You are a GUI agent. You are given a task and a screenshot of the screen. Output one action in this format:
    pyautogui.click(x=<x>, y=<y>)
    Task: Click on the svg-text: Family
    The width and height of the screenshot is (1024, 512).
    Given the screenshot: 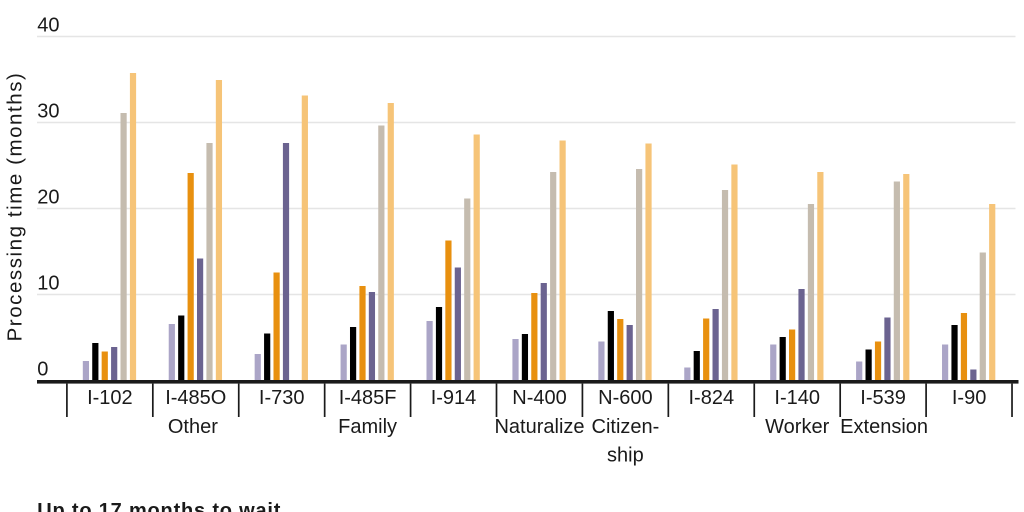 What is the action you would take?
    pyautogui.click(x=367, y=427)
    